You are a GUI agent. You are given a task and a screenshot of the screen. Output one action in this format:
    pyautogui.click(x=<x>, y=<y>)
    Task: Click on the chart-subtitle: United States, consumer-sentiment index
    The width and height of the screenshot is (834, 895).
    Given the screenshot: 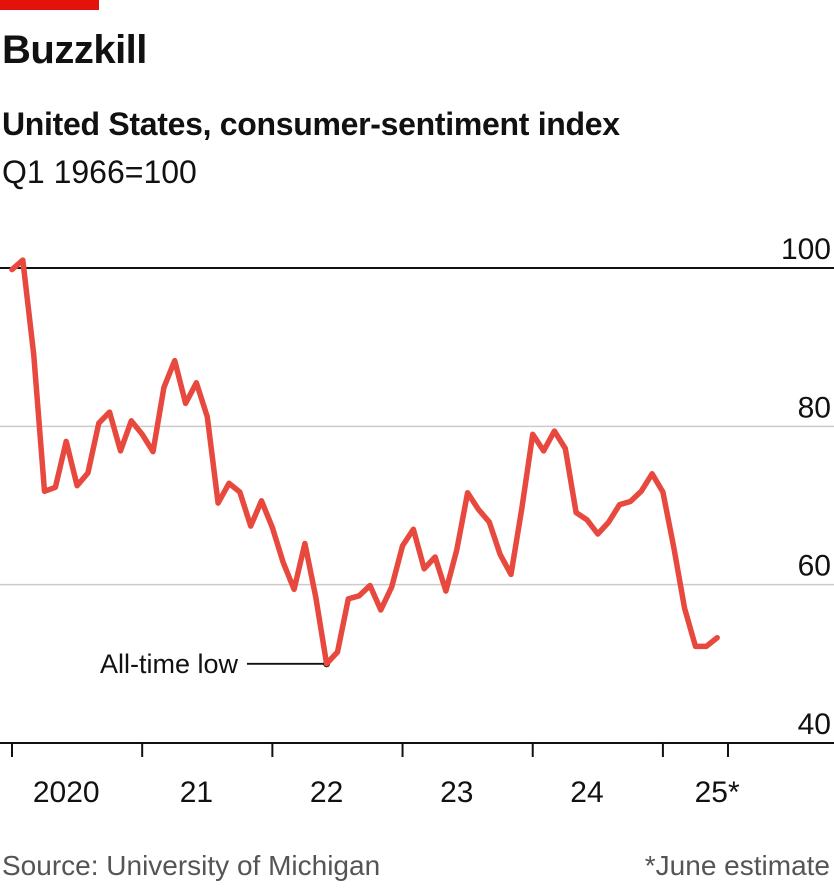 What is the action you would take?
    pyautogui.click(x=311, y=124)
    